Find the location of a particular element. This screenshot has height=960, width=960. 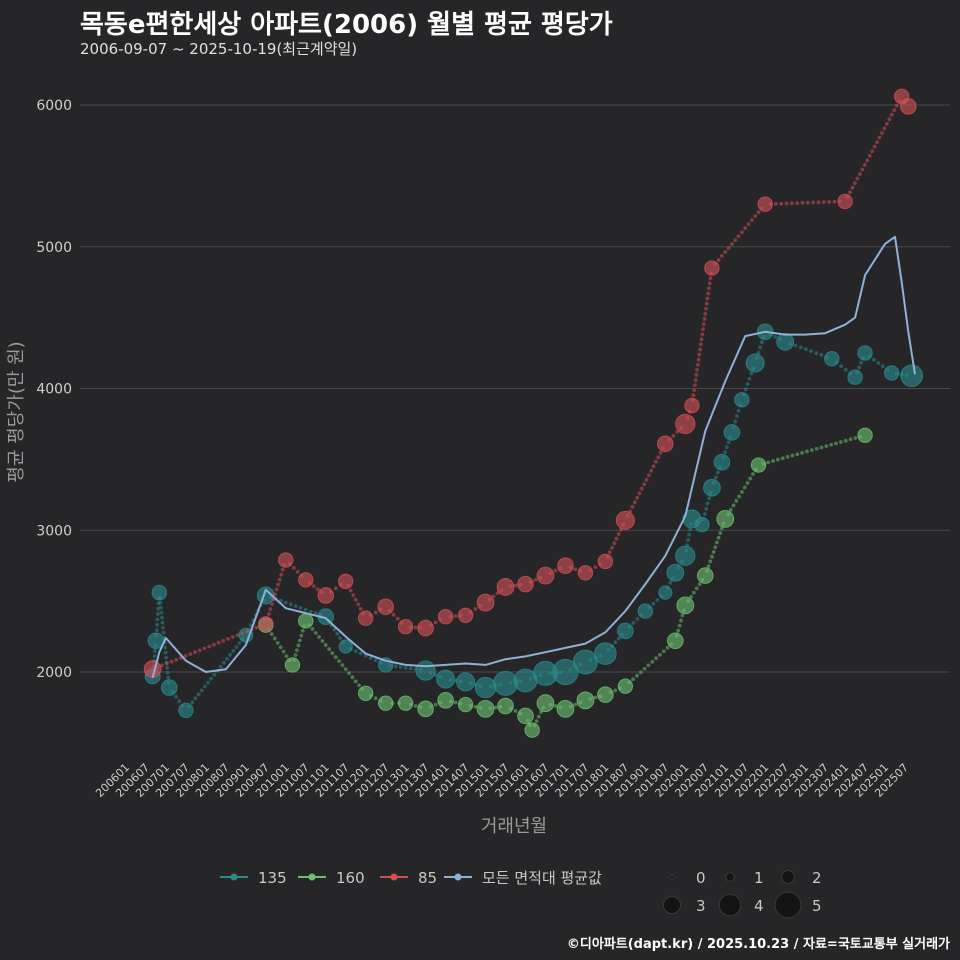

size-legend-label: 4 is located at coordinates (759, 906).